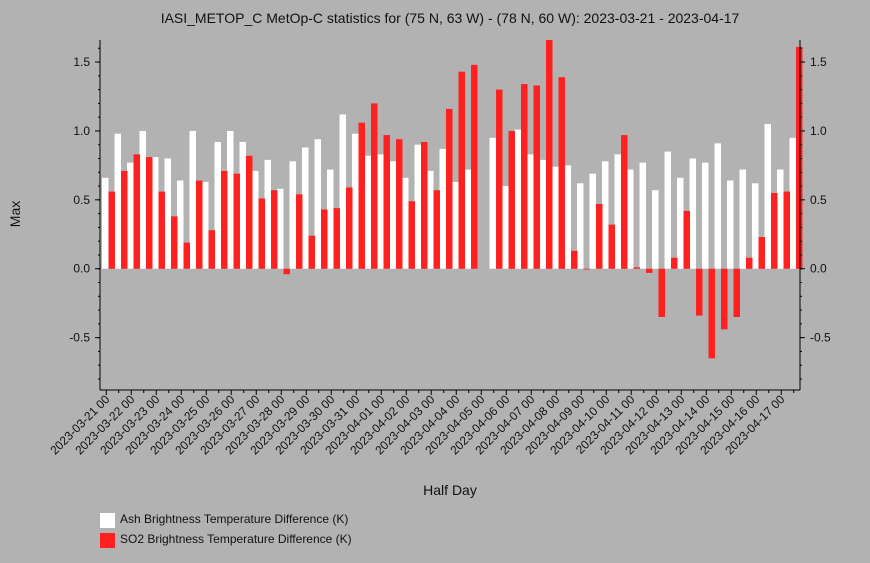 The image size is (870, 563). What do you see at coordinates (107, 520) in the screenshot?
I see `legend-swatch-ash` at bounding box center [107, 520].